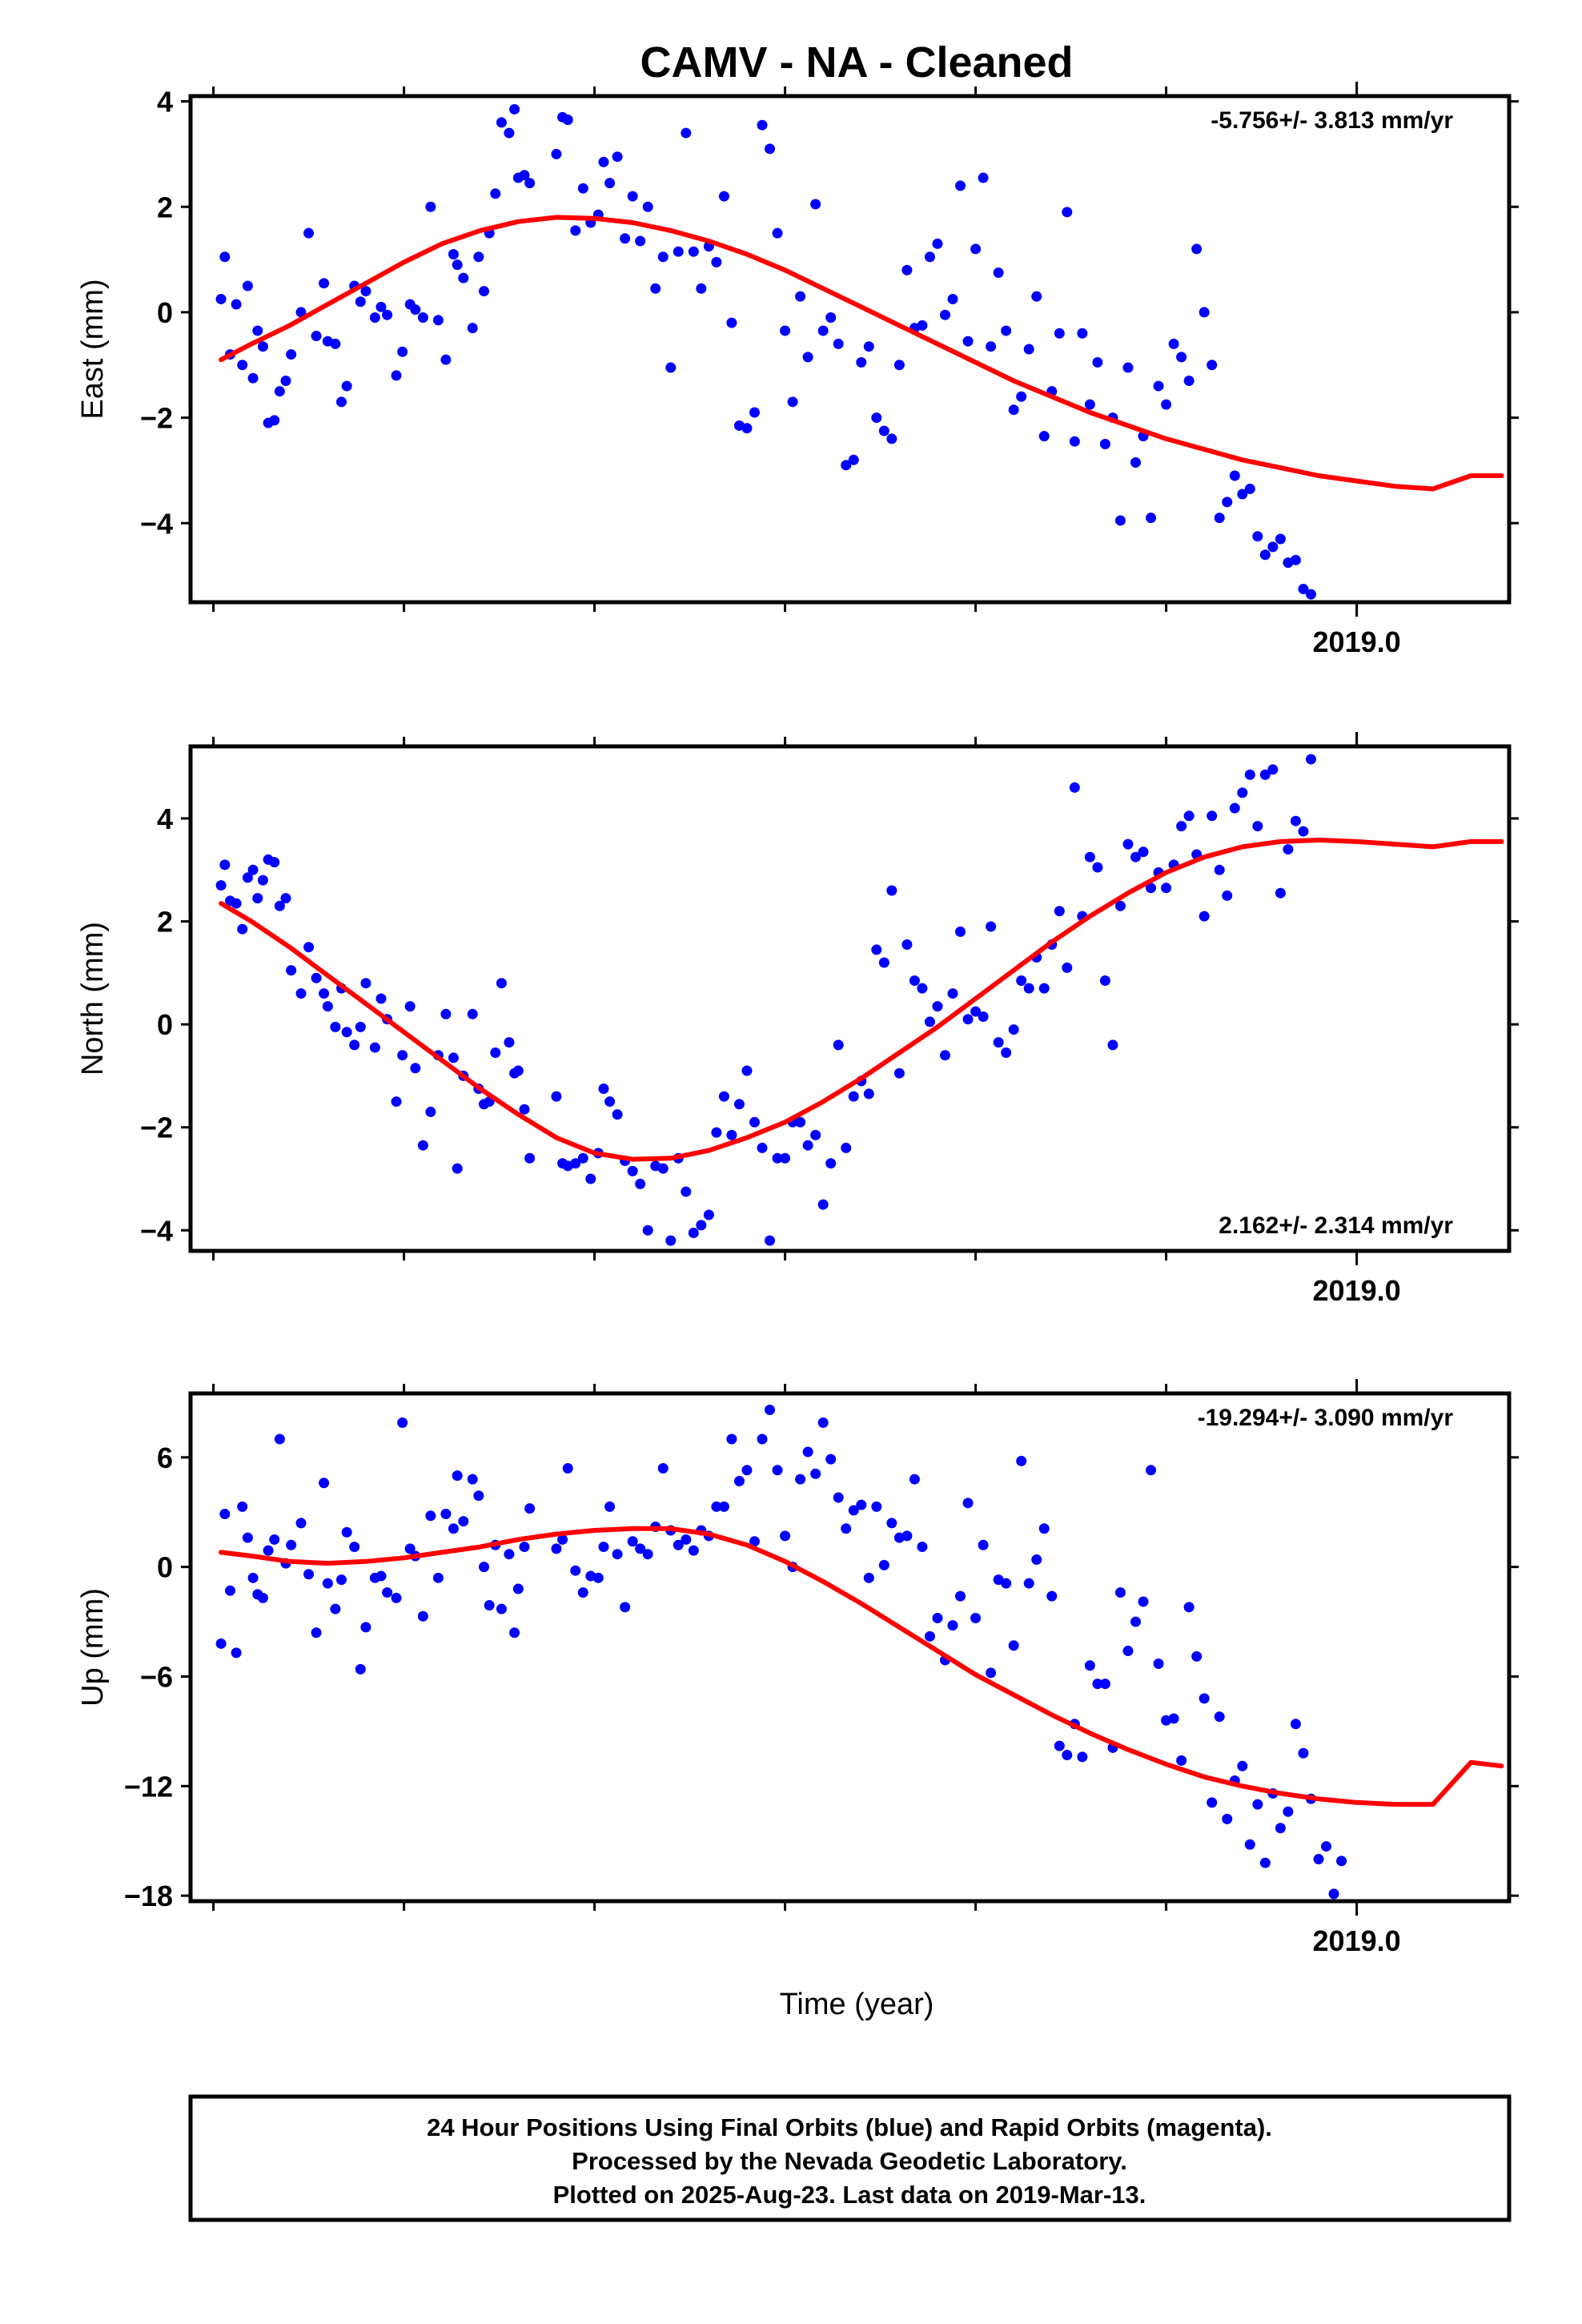 The height and width of the screenshot is (2324, 1582). What do you see at coordinates (156, 1230) in the screenshot?
I see `north-ytick-label-4: −4` at bounding box center [156, 1230].